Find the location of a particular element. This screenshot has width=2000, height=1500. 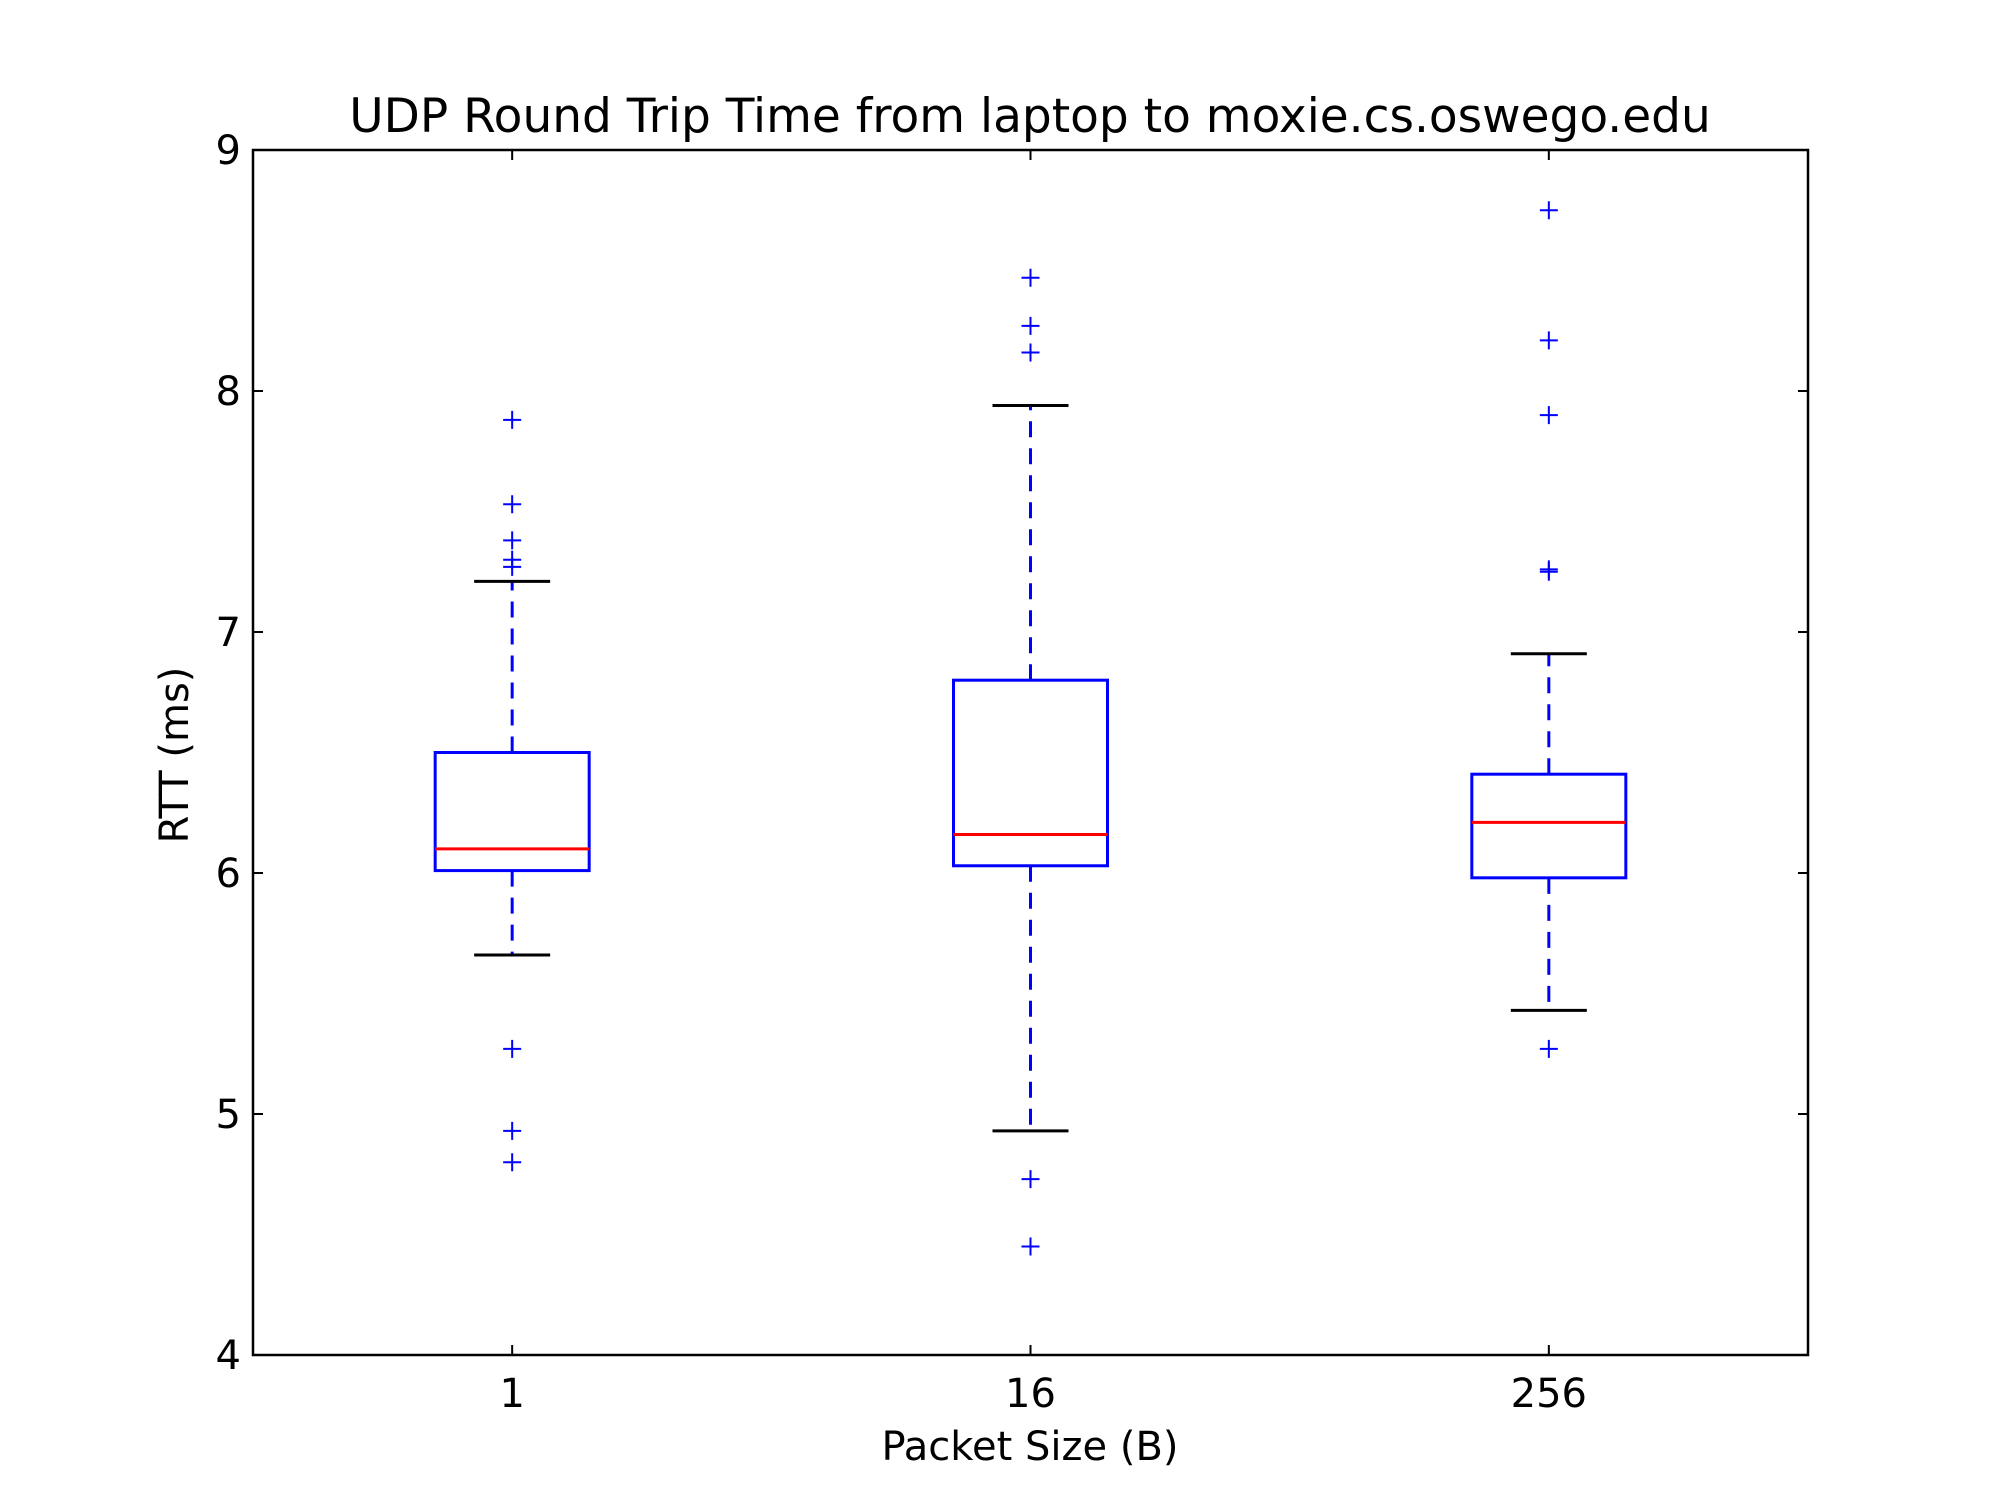

y-tick-label: 5 is located at coordinates (228, 1115).